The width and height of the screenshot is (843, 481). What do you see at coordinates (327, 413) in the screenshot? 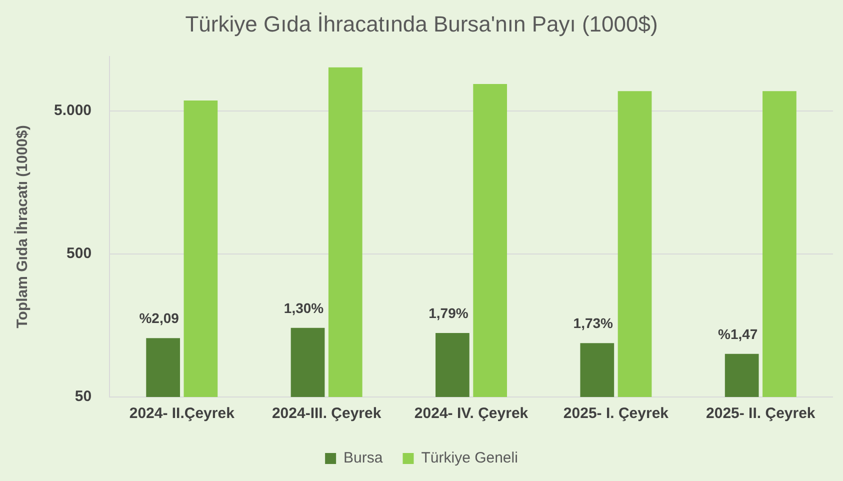
I see `x-tick-label: 2024-III. Çeyrek` at bounding box center [327, 413].